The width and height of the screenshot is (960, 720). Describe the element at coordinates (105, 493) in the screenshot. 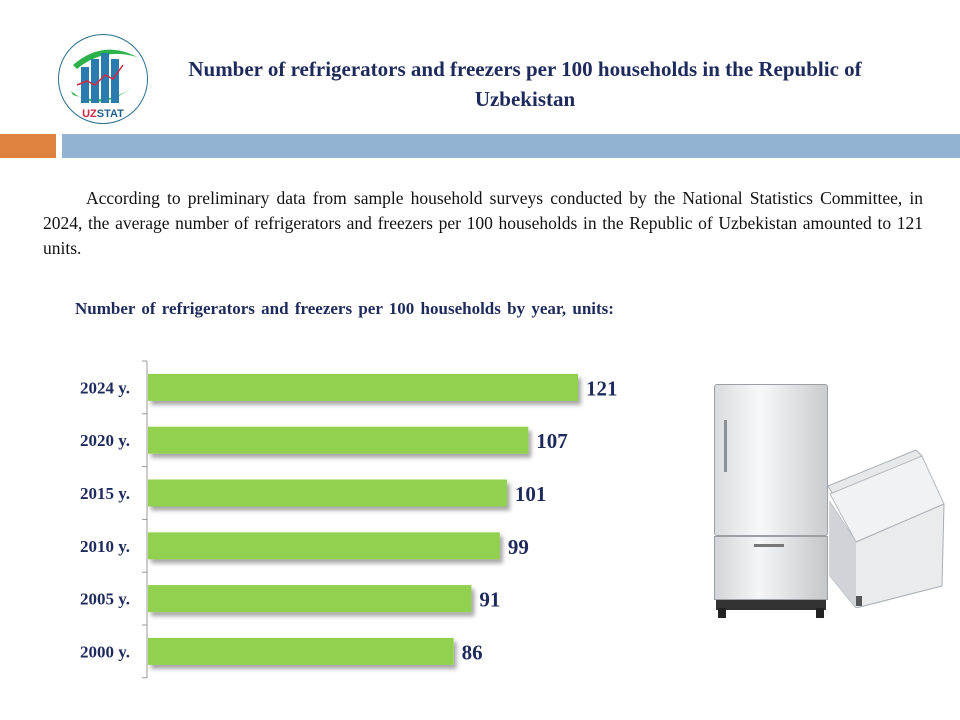

I see `category-label: 2015 y.` at that location.